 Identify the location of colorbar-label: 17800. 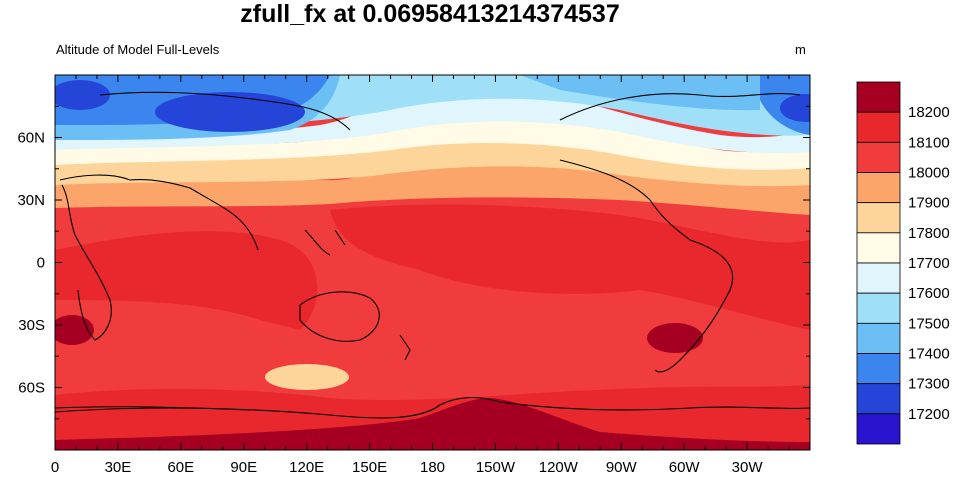
(929, 233).